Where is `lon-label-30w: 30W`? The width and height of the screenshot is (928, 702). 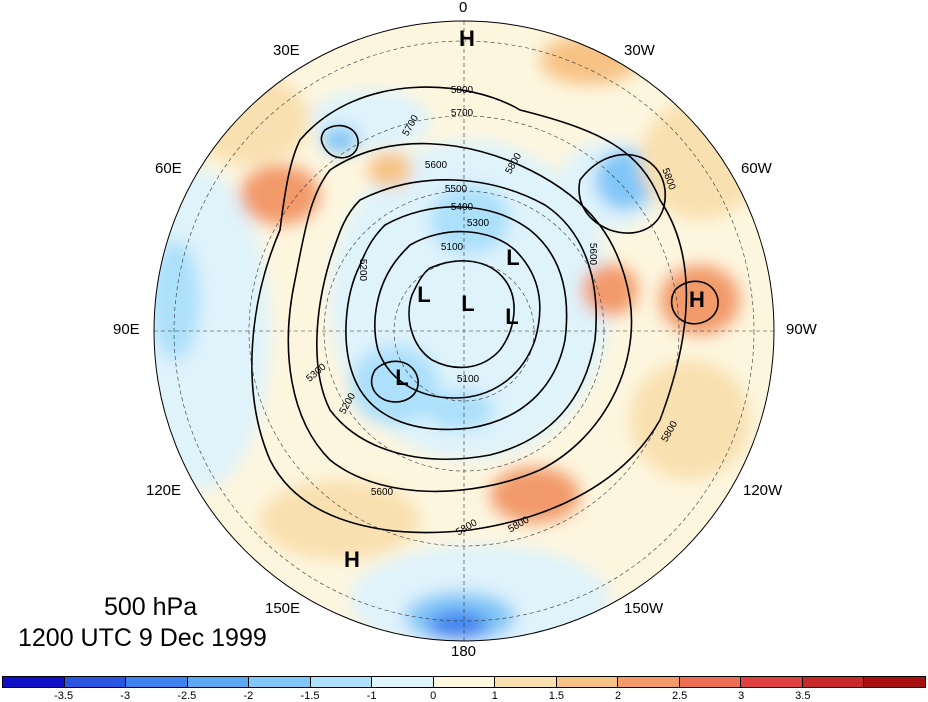
lon-label-30w: 30W is located at coordinates (639, 50).